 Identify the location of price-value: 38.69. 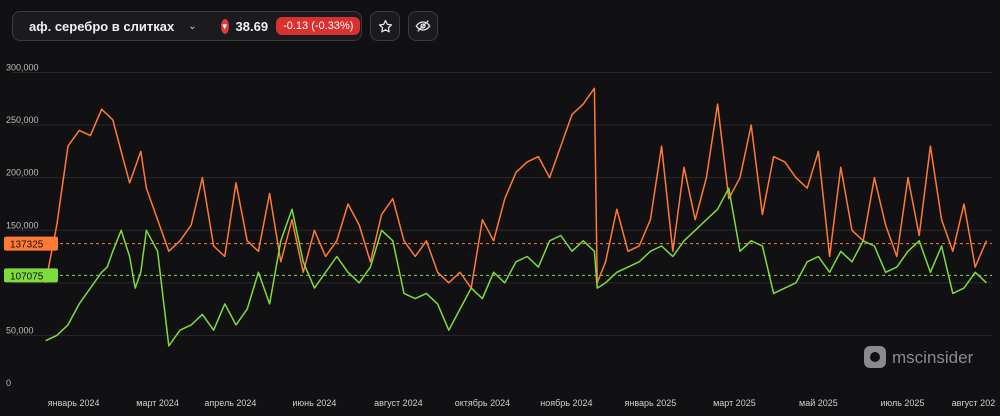
(252, 26).